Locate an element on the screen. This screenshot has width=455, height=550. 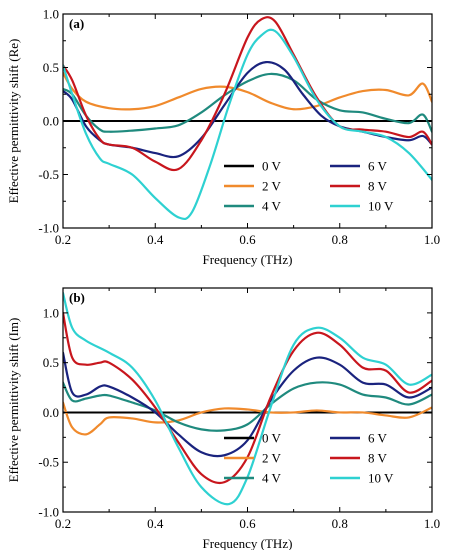
panel-label: (a) is located at coordinates (76, 23).